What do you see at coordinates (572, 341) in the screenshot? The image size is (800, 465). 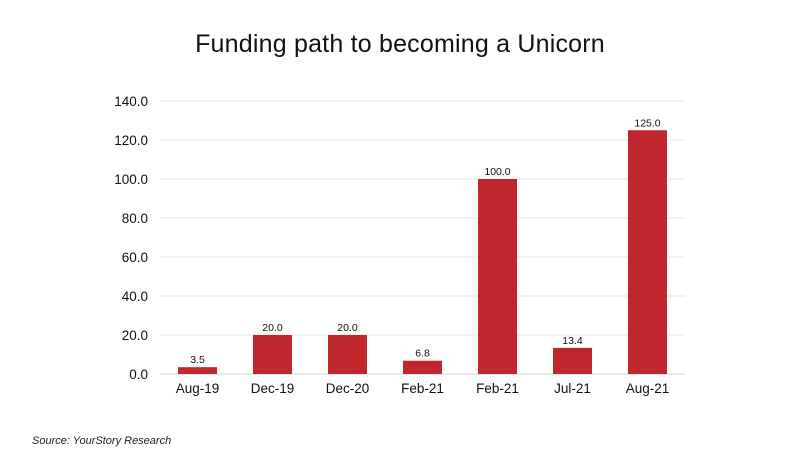 I see `data-label: 13.4` at bounding box center [572, 341].